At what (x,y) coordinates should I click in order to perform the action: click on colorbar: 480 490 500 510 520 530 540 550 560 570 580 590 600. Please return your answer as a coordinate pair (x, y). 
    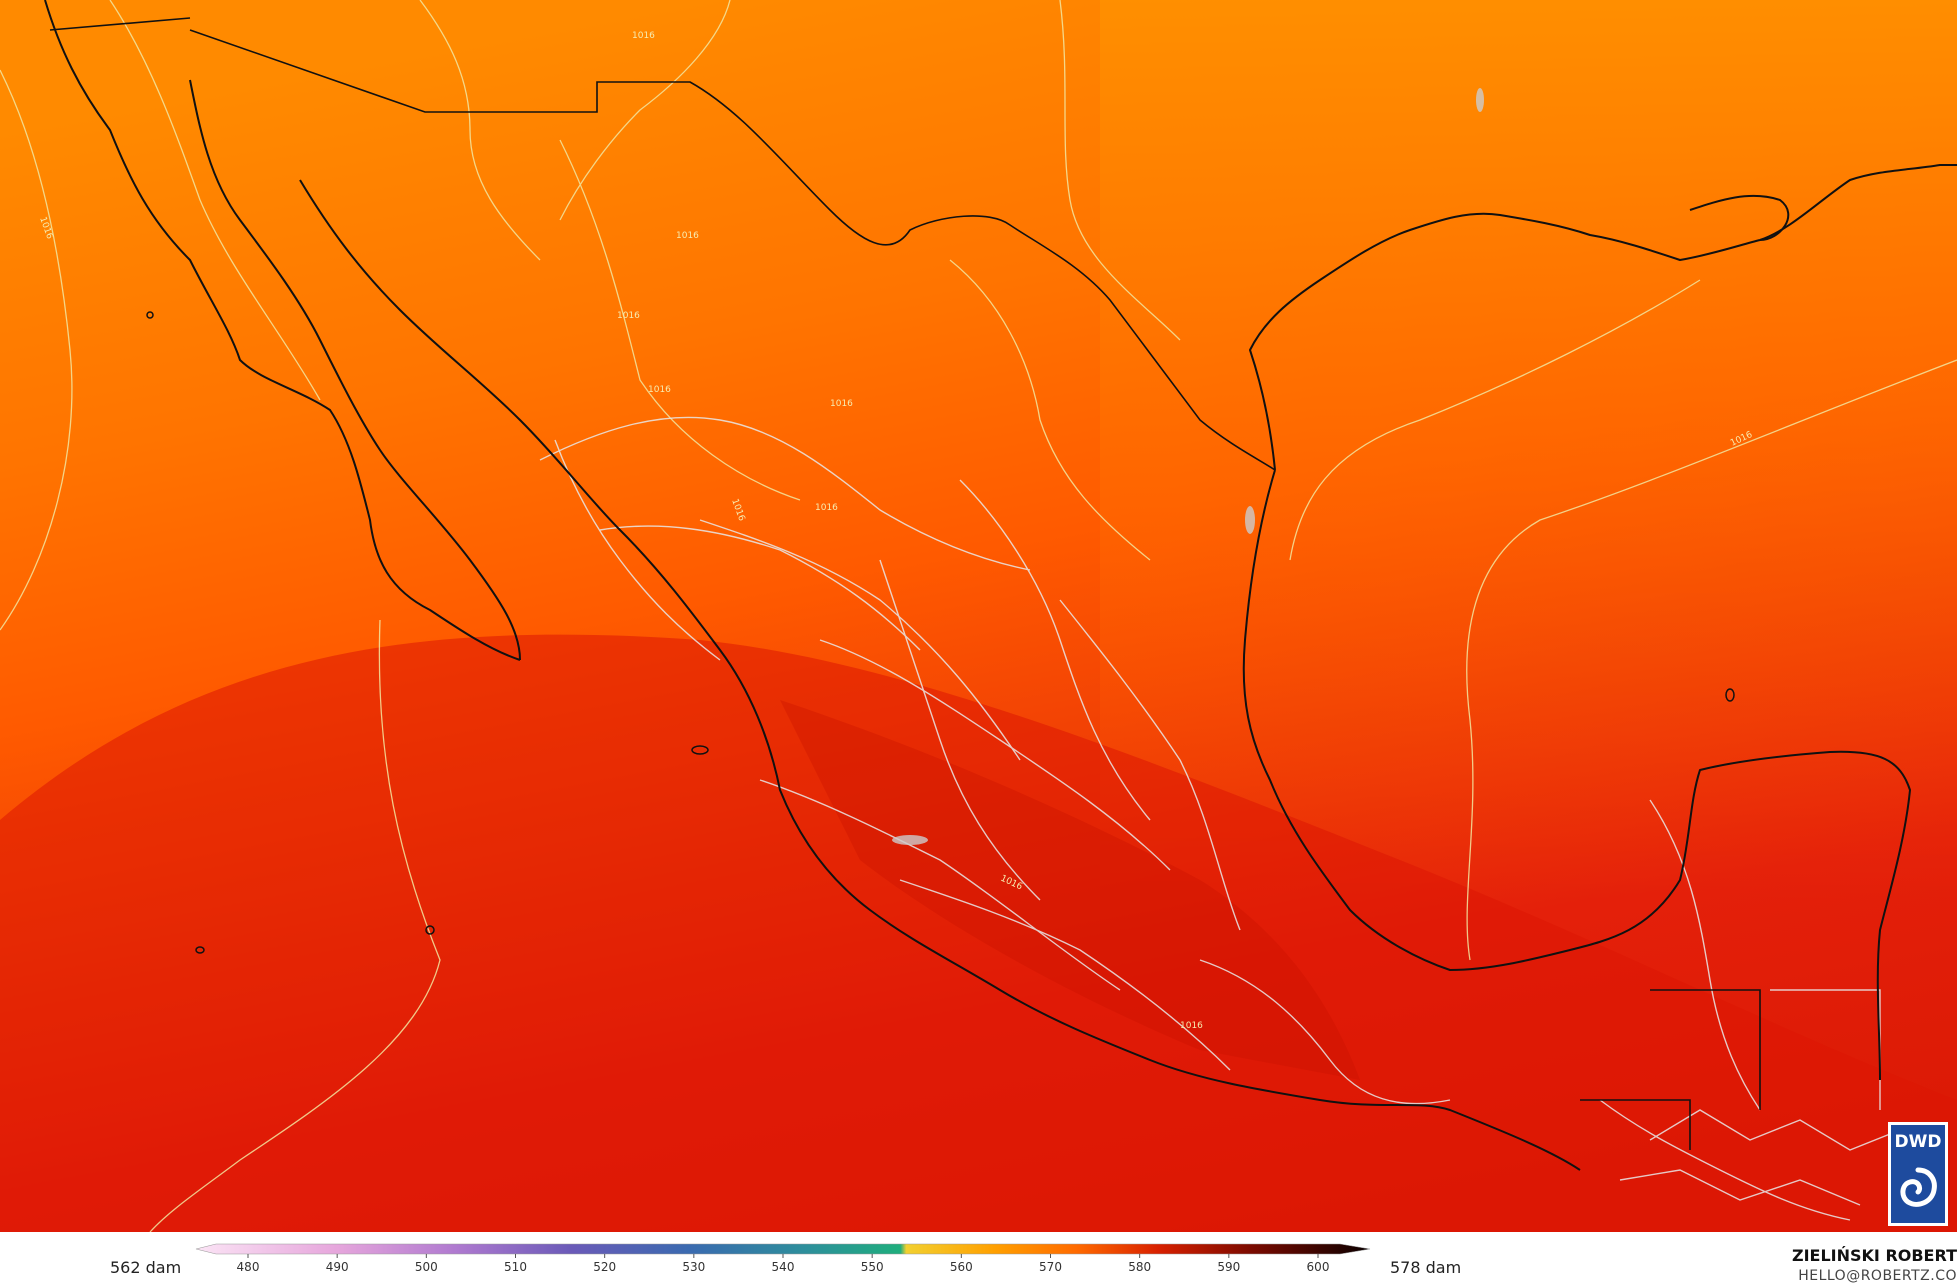
    Looking at the image, I should click on (783, 1258).